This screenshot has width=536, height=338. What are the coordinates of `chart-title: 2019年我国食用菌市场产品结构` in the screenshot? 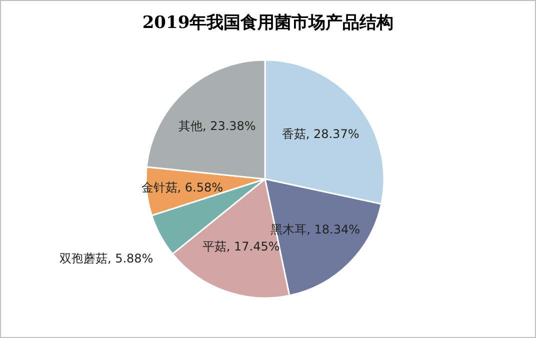 It's located at (268, 23).